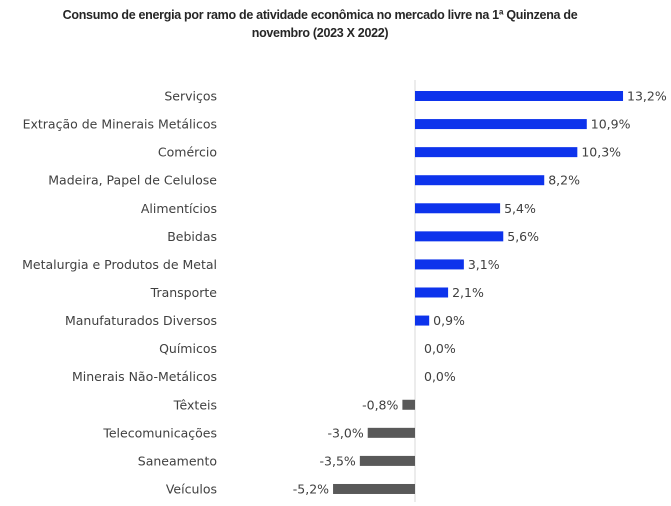 This screenshot has height=506, width=671. Describe the element at coordinates (468, 292) in the screenshot. I see `data-label: 2,1%` at that location.